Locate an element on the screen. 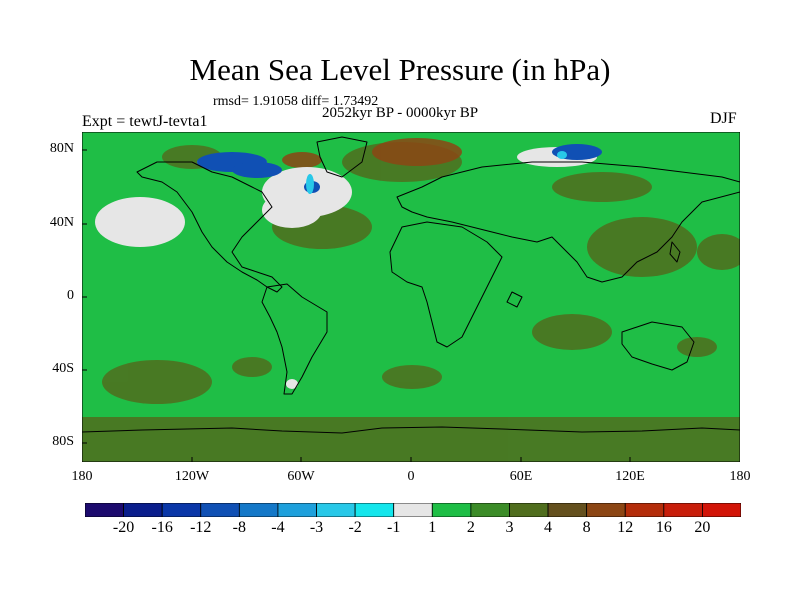 Image resolution: width=800 pixels, height=600 pixels. colorbar-tick-label: 2 is located at coordinates (470, 527).